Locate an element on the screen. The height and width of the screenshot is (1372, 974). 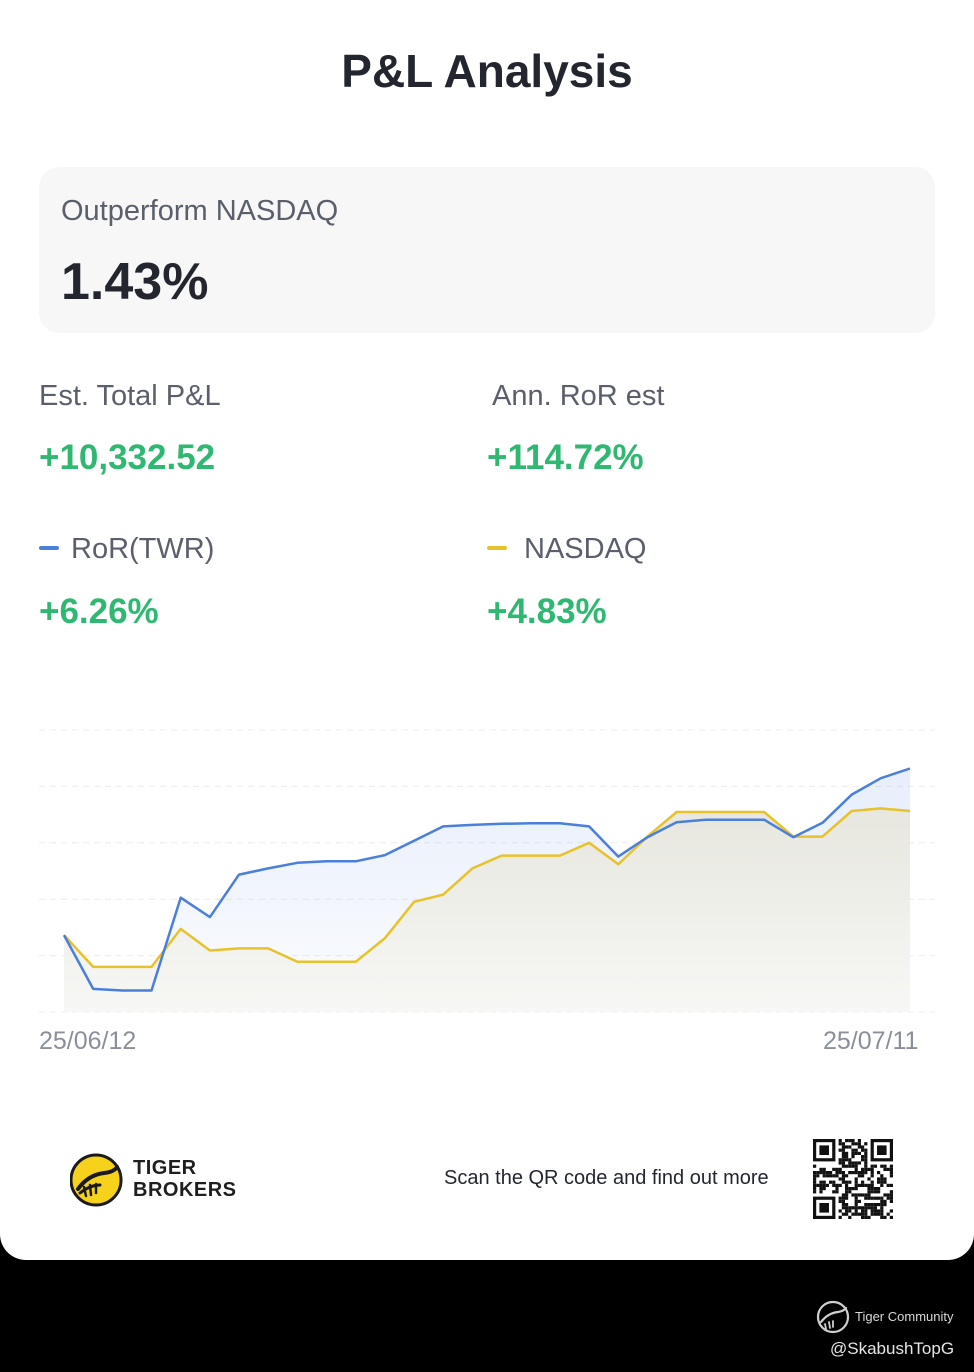
scan-qr-text: Scan the QR code and find out more is located at coordinates (606, 1178).